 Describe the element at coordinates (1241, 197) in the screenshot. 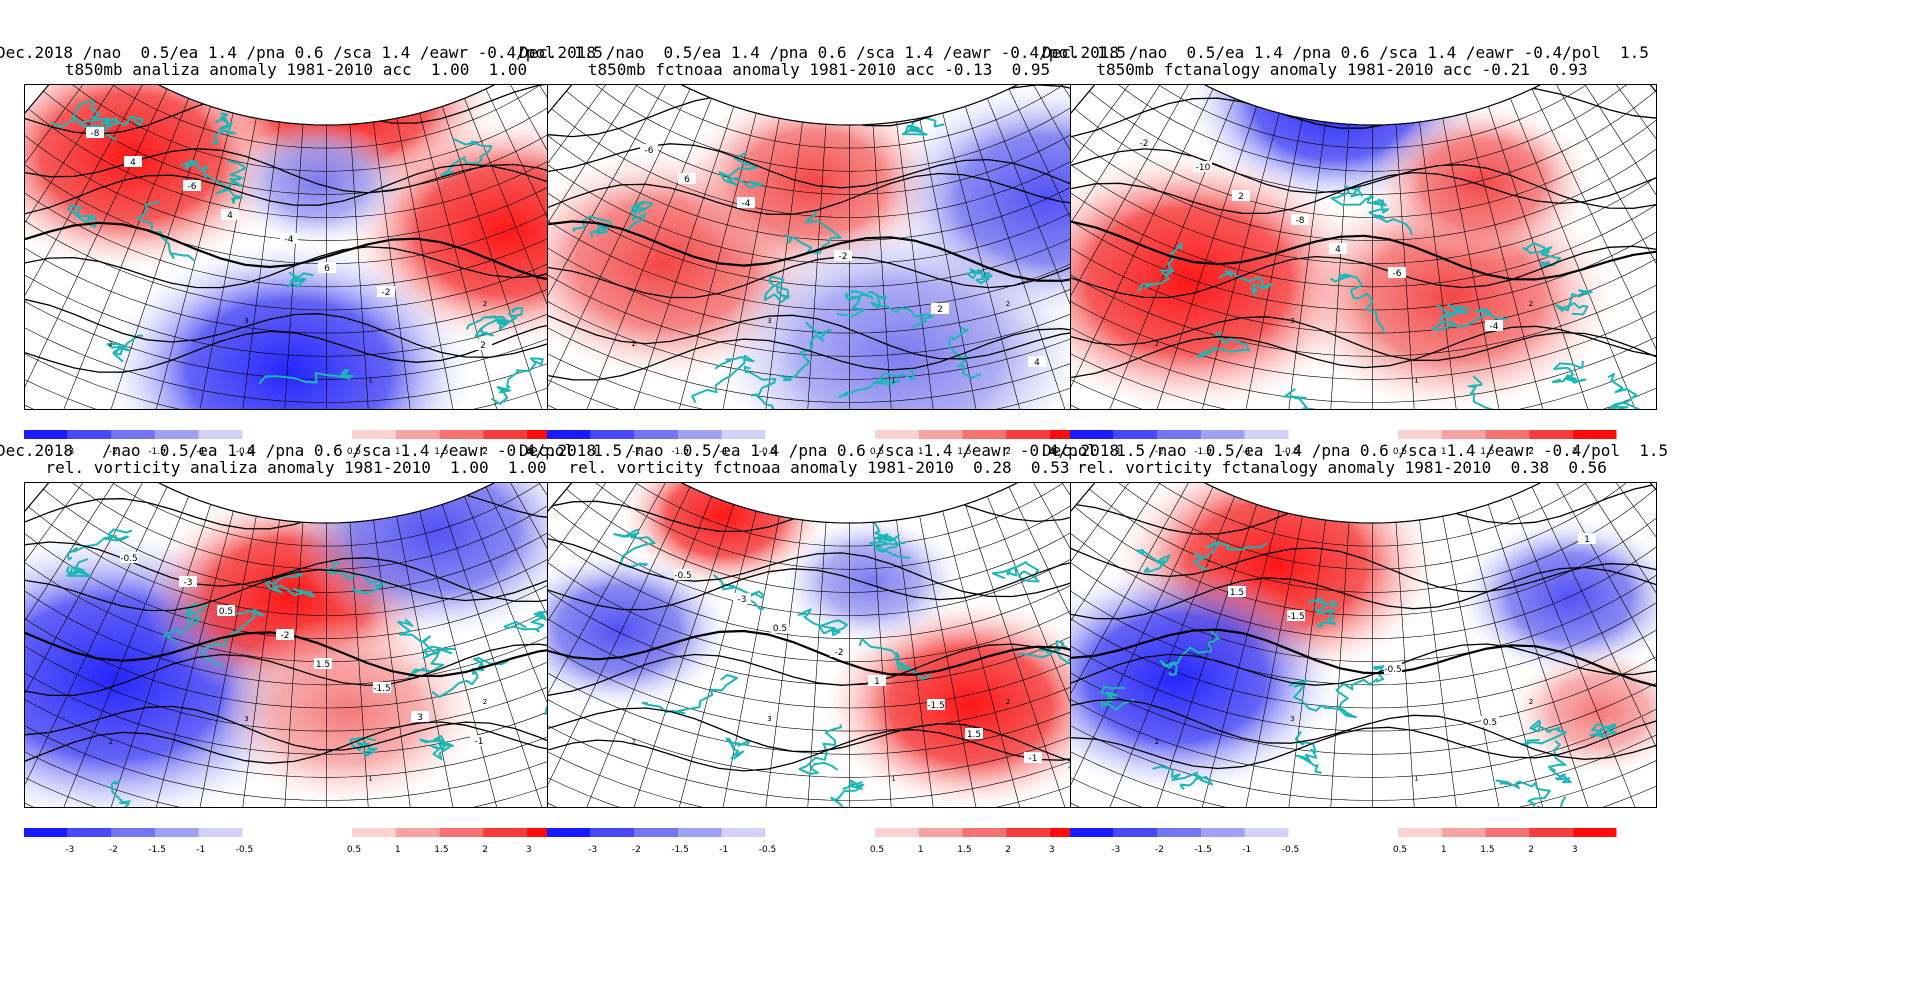

I see `contour-label: 2` at that location.